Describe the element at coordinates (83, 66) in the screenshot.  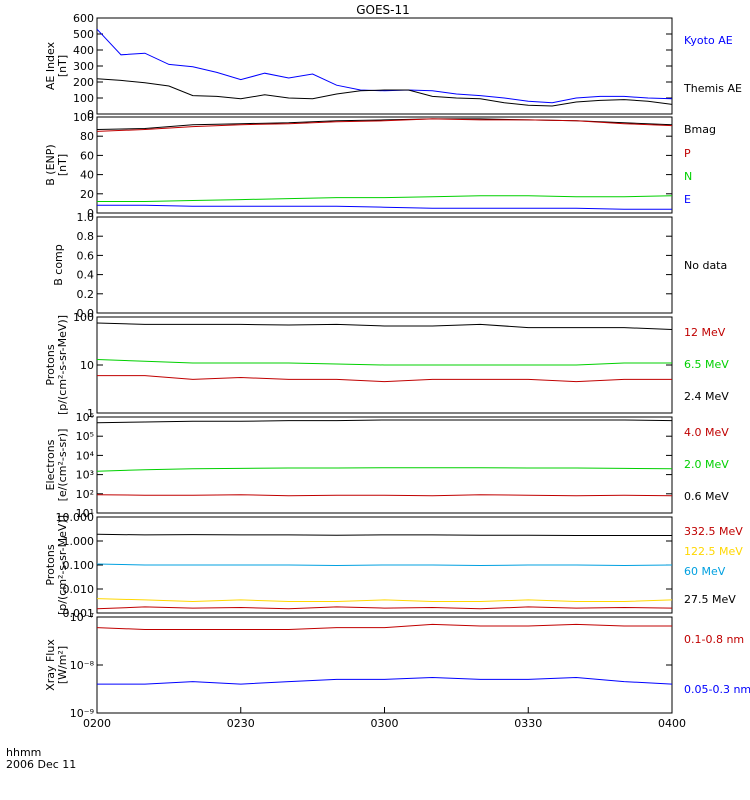
I see `y-tick-label: 300` at that location.